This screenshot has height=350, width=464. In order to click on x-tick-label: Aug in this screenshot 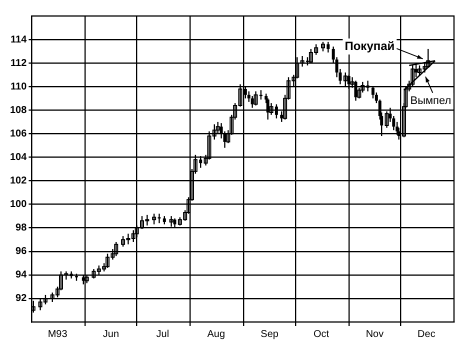, I will do `click(216, 334)`.